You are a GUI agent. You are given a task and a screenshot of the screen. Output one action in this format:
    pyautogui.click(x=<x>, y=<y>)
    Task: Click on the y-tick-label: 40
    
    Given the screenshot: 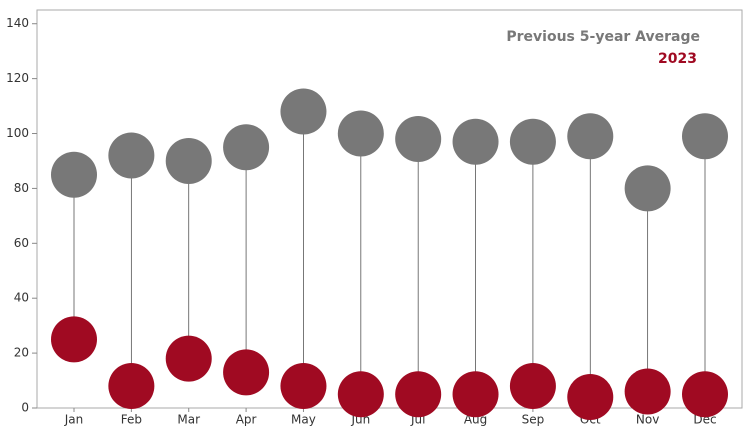 What is the action you would take?
    pyautogui.click(x=21, y=298)
    